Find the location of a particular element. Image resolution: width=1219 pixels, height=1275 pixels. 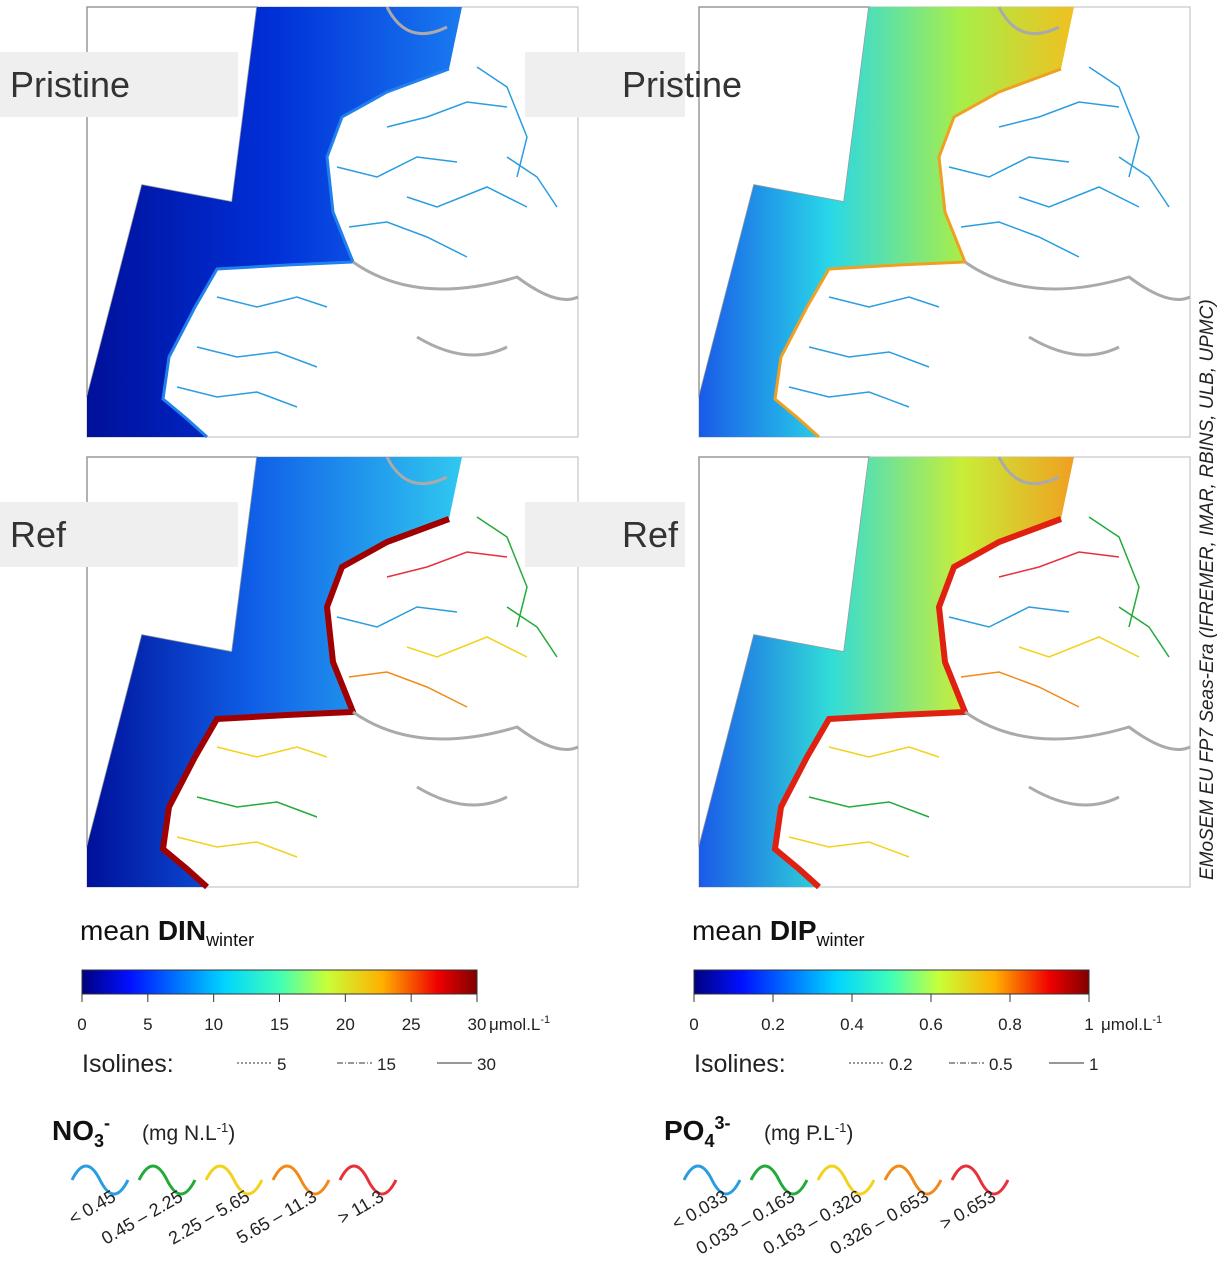

text-part: (mg N.L is located at coordinates (179, 1133).